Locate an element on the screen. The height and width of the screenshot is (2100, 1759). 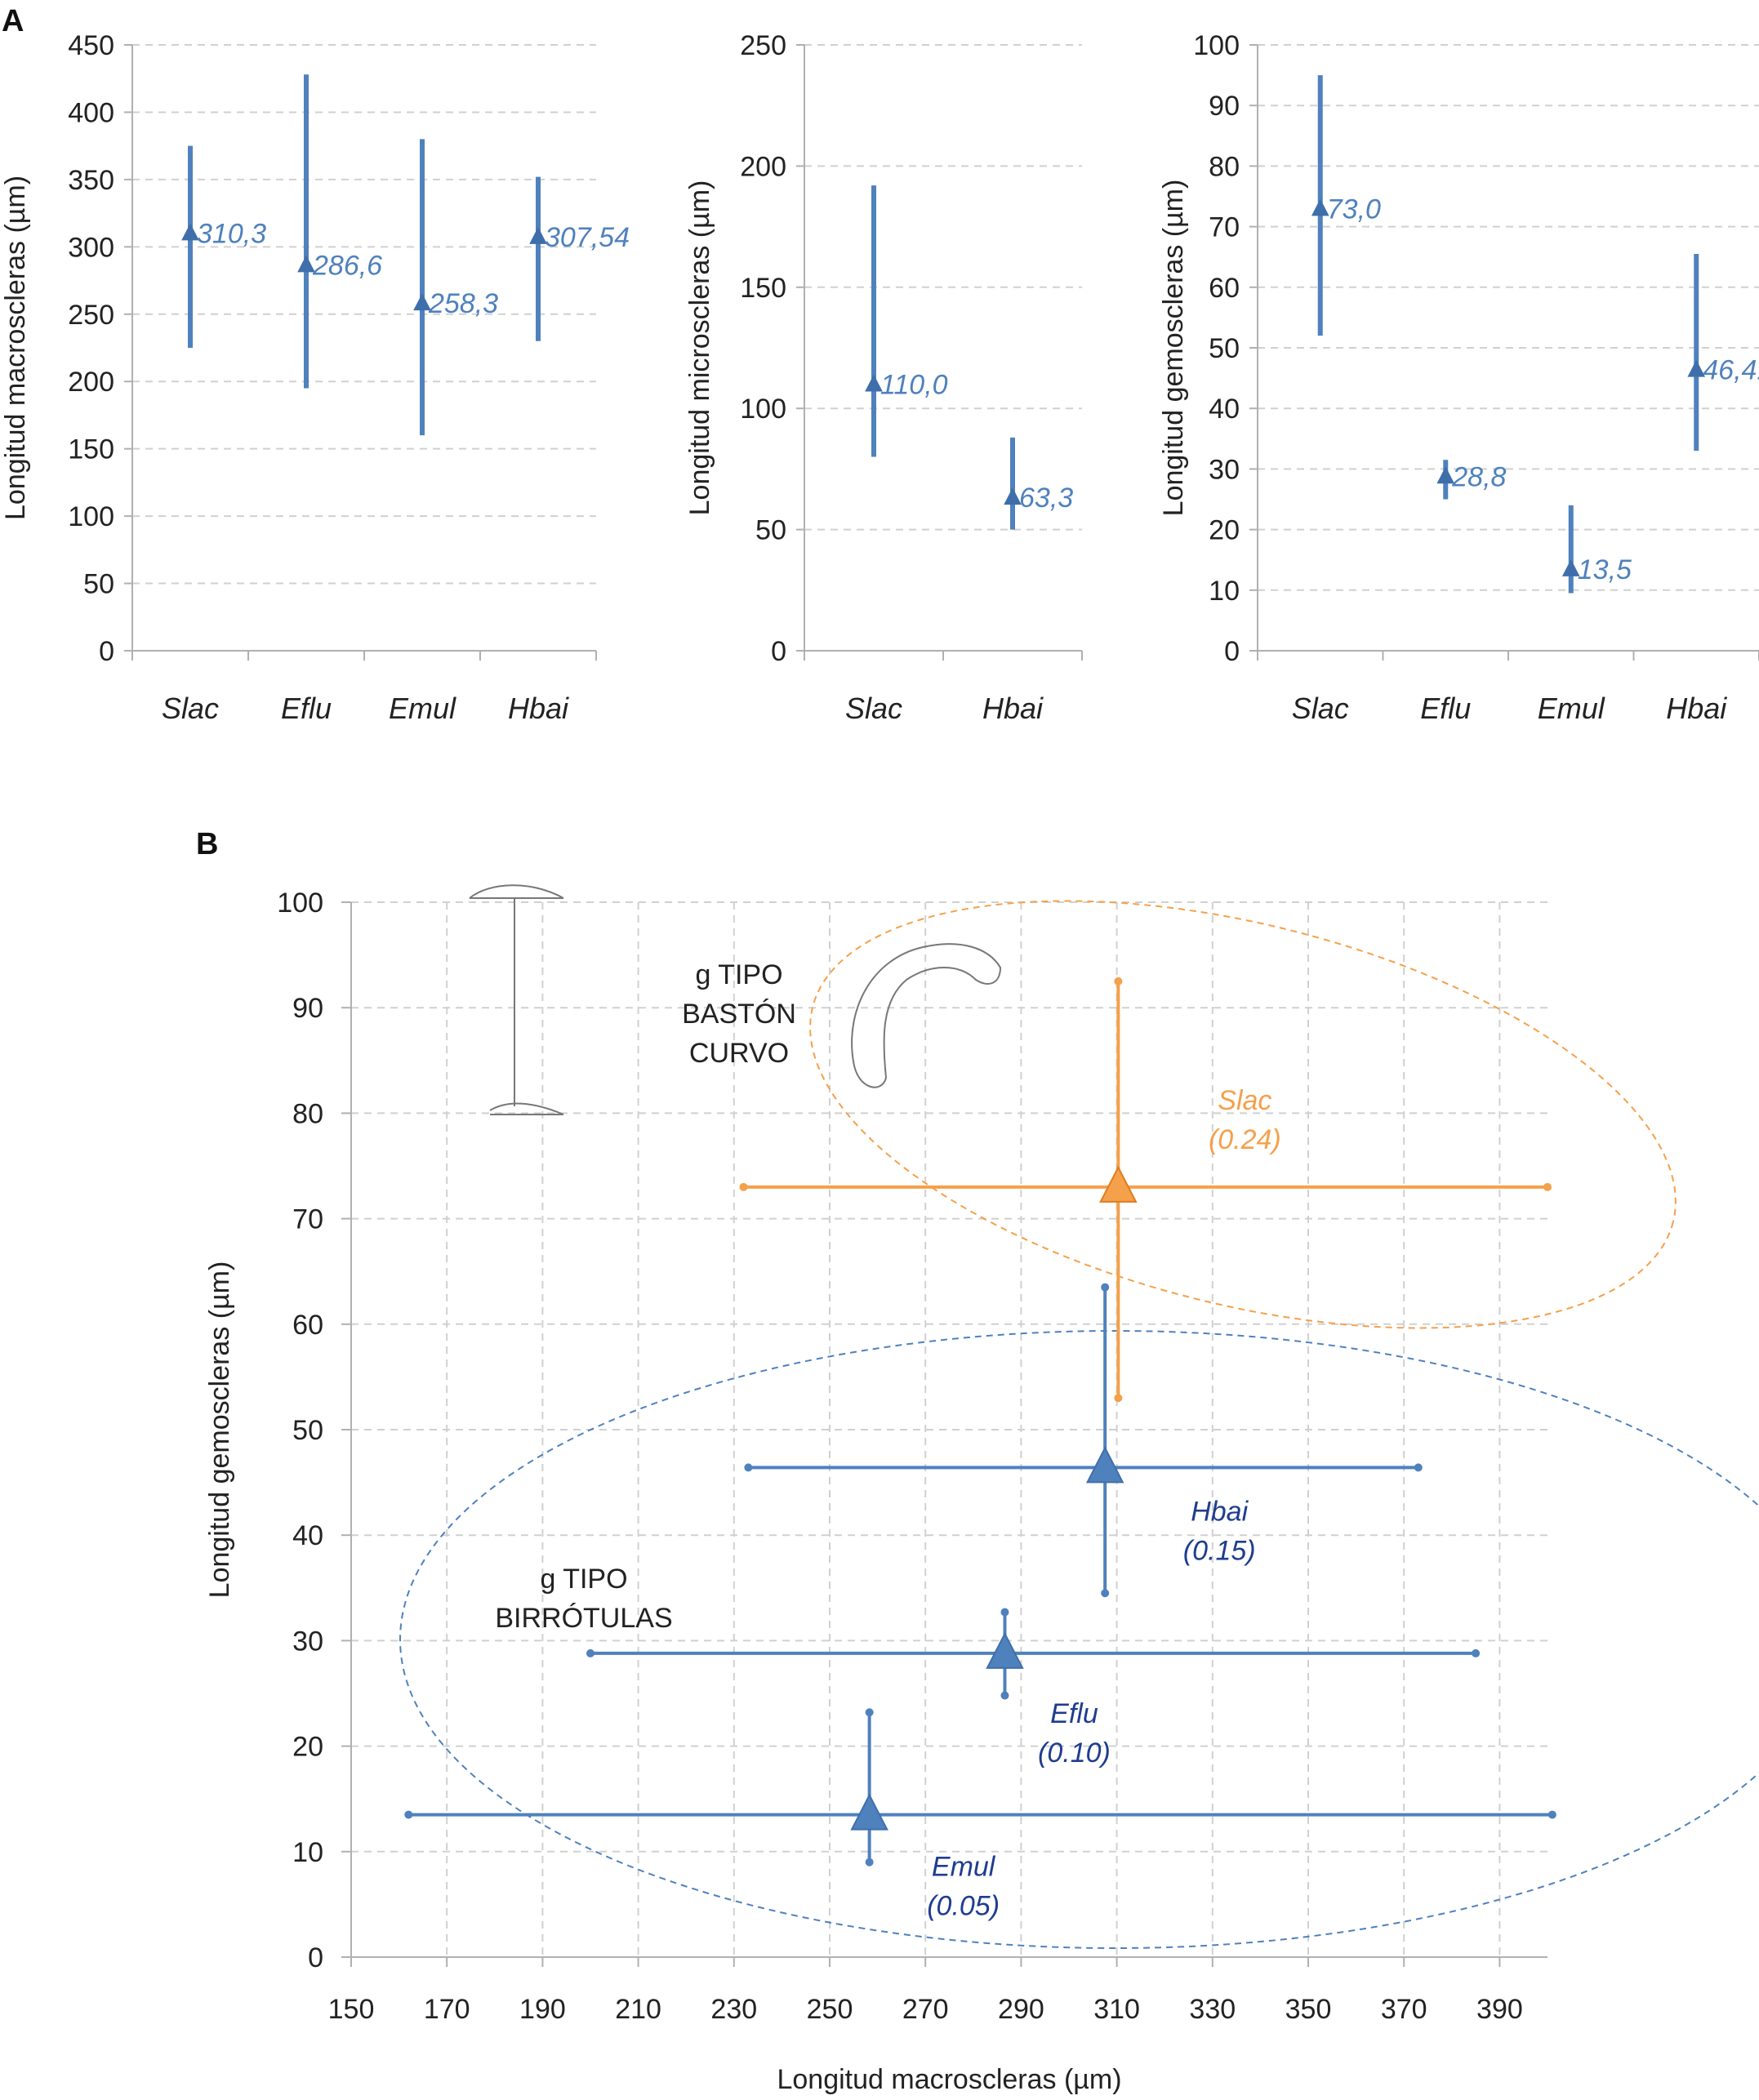
b-y-tick-40: 40 is located at coordinates (307, 1535).